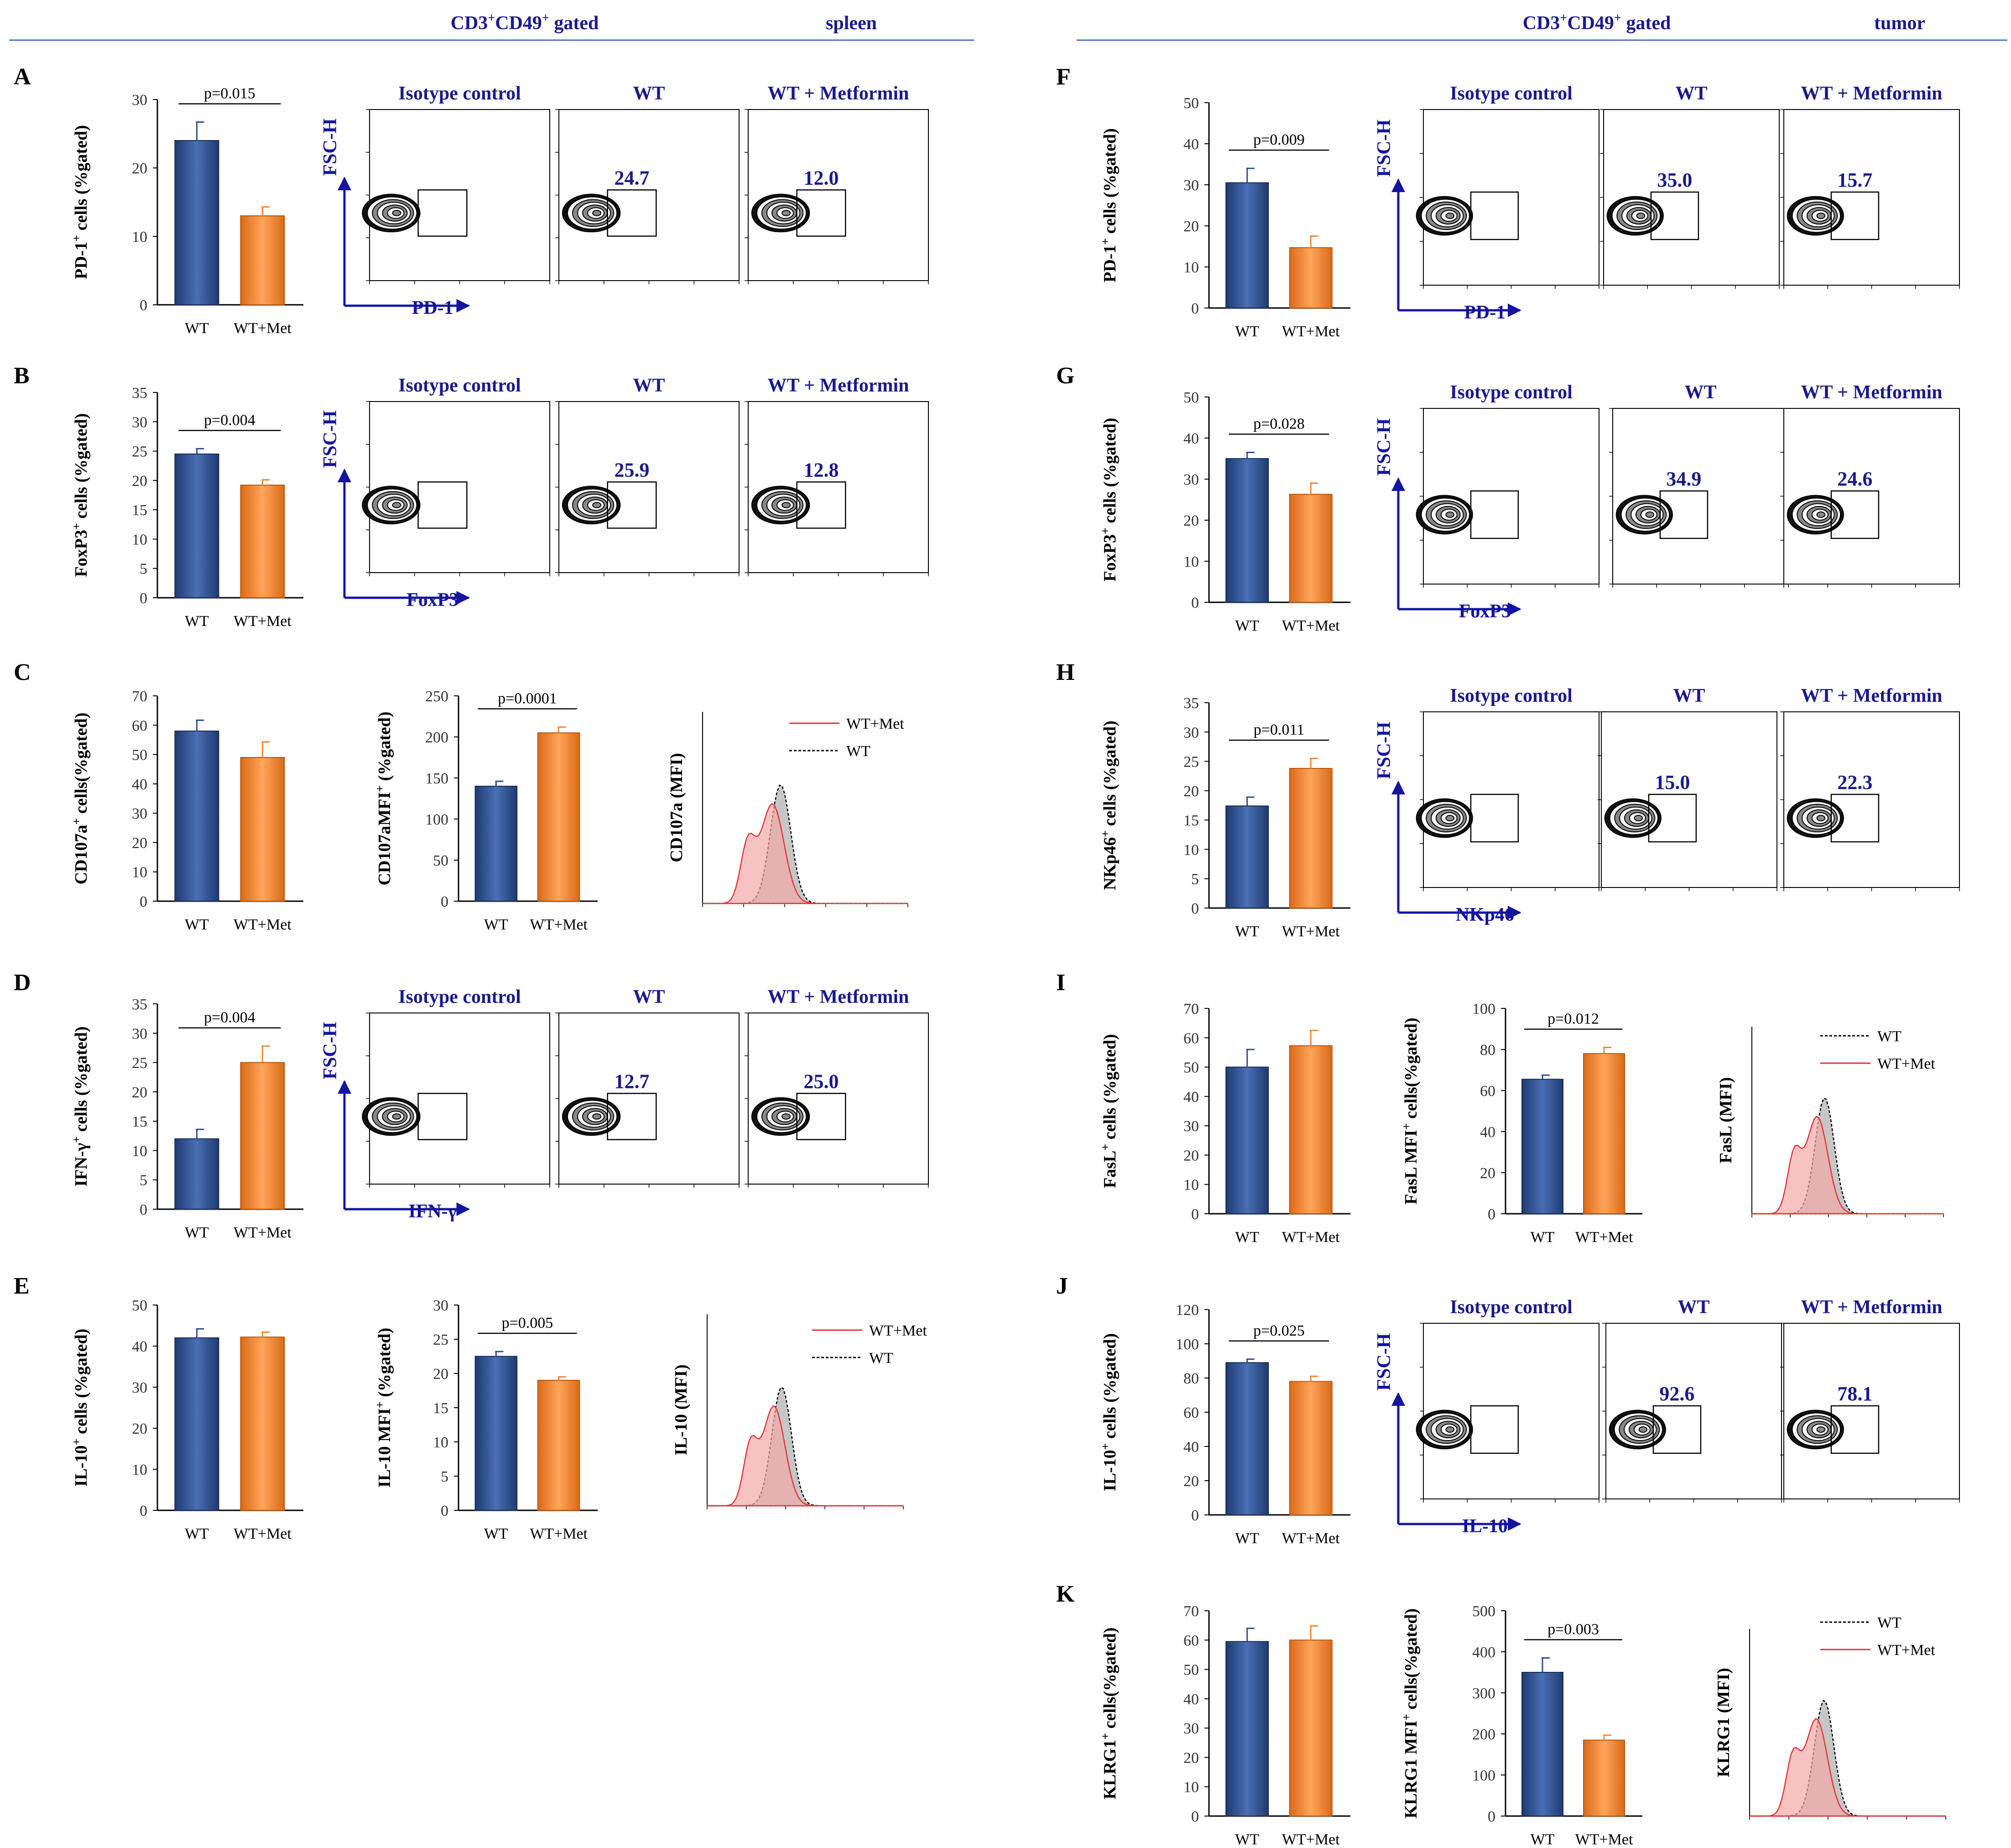 This screenshot has height=1848, width=2011. Describe the element at coordinates (383, 798) in the screenshot. I see `y-axis-label: CD107aMFI+​ (%gated)` at that location.